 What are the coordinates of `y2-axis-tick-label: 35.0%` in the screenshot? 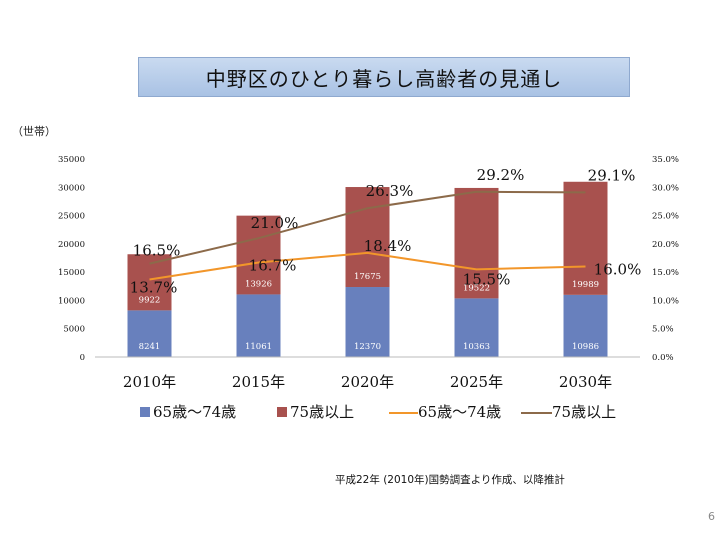 It's located at (665, 160).